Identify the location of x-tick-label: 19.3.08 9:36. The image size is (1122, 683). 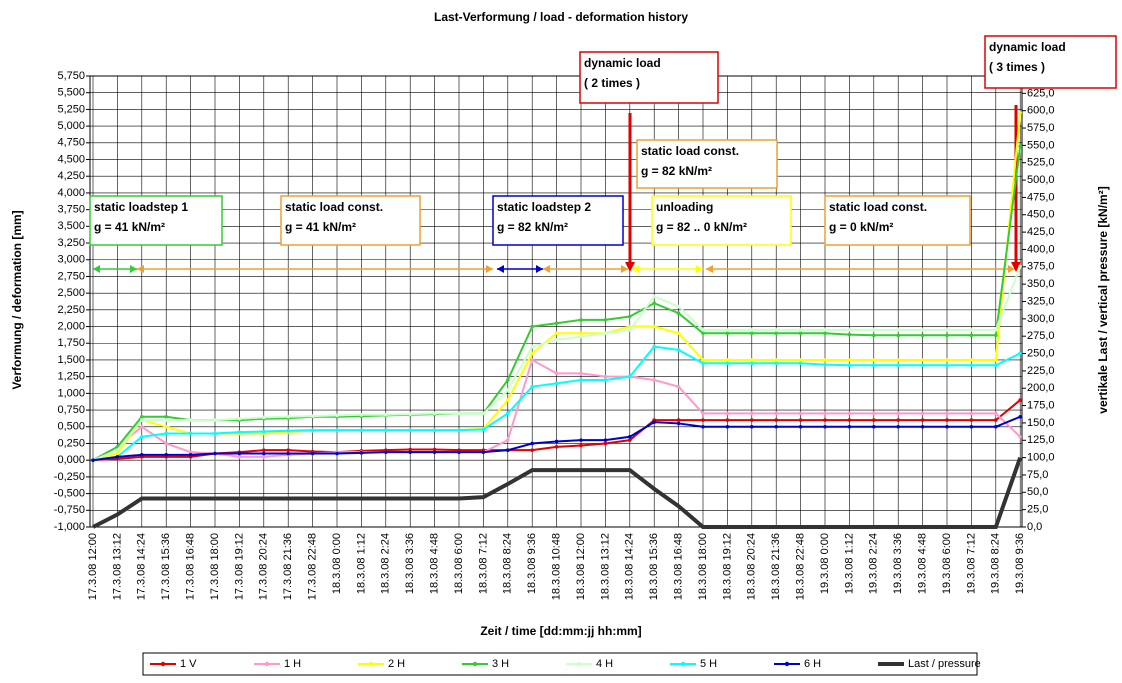
(1020, 563).